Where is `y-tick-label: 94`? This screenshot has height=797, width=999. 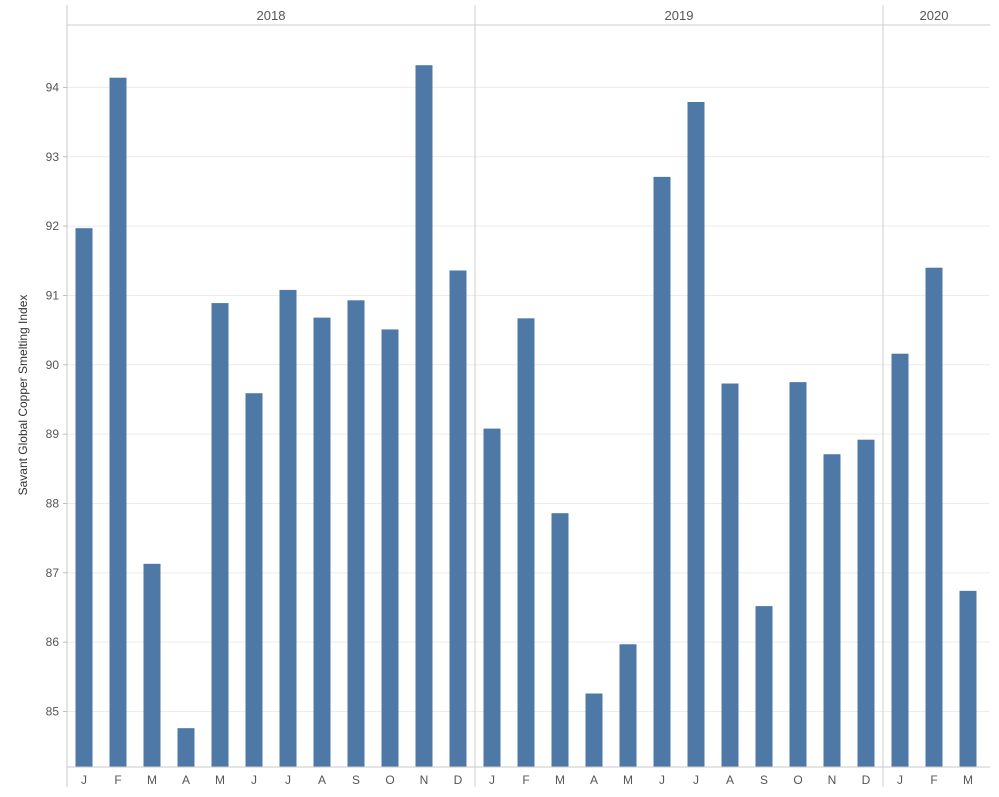 y-tick-label: 94 is located at coordinates (53, 87).